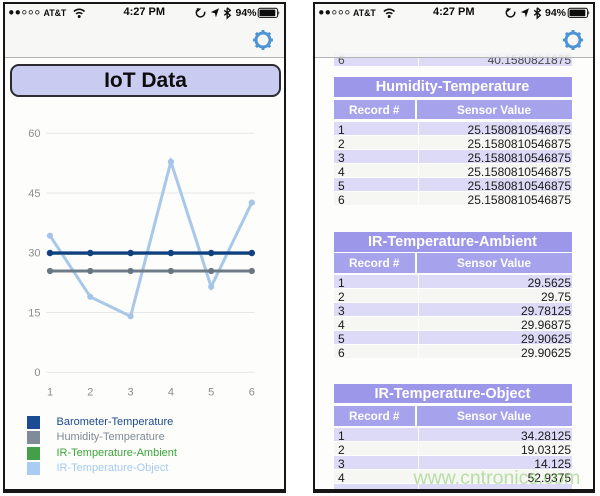 The width and height of the screenshot is (600, 496). Describe the element at coordinates (90, 393) in the screenshot. I see `svg-text: 2` at that location.